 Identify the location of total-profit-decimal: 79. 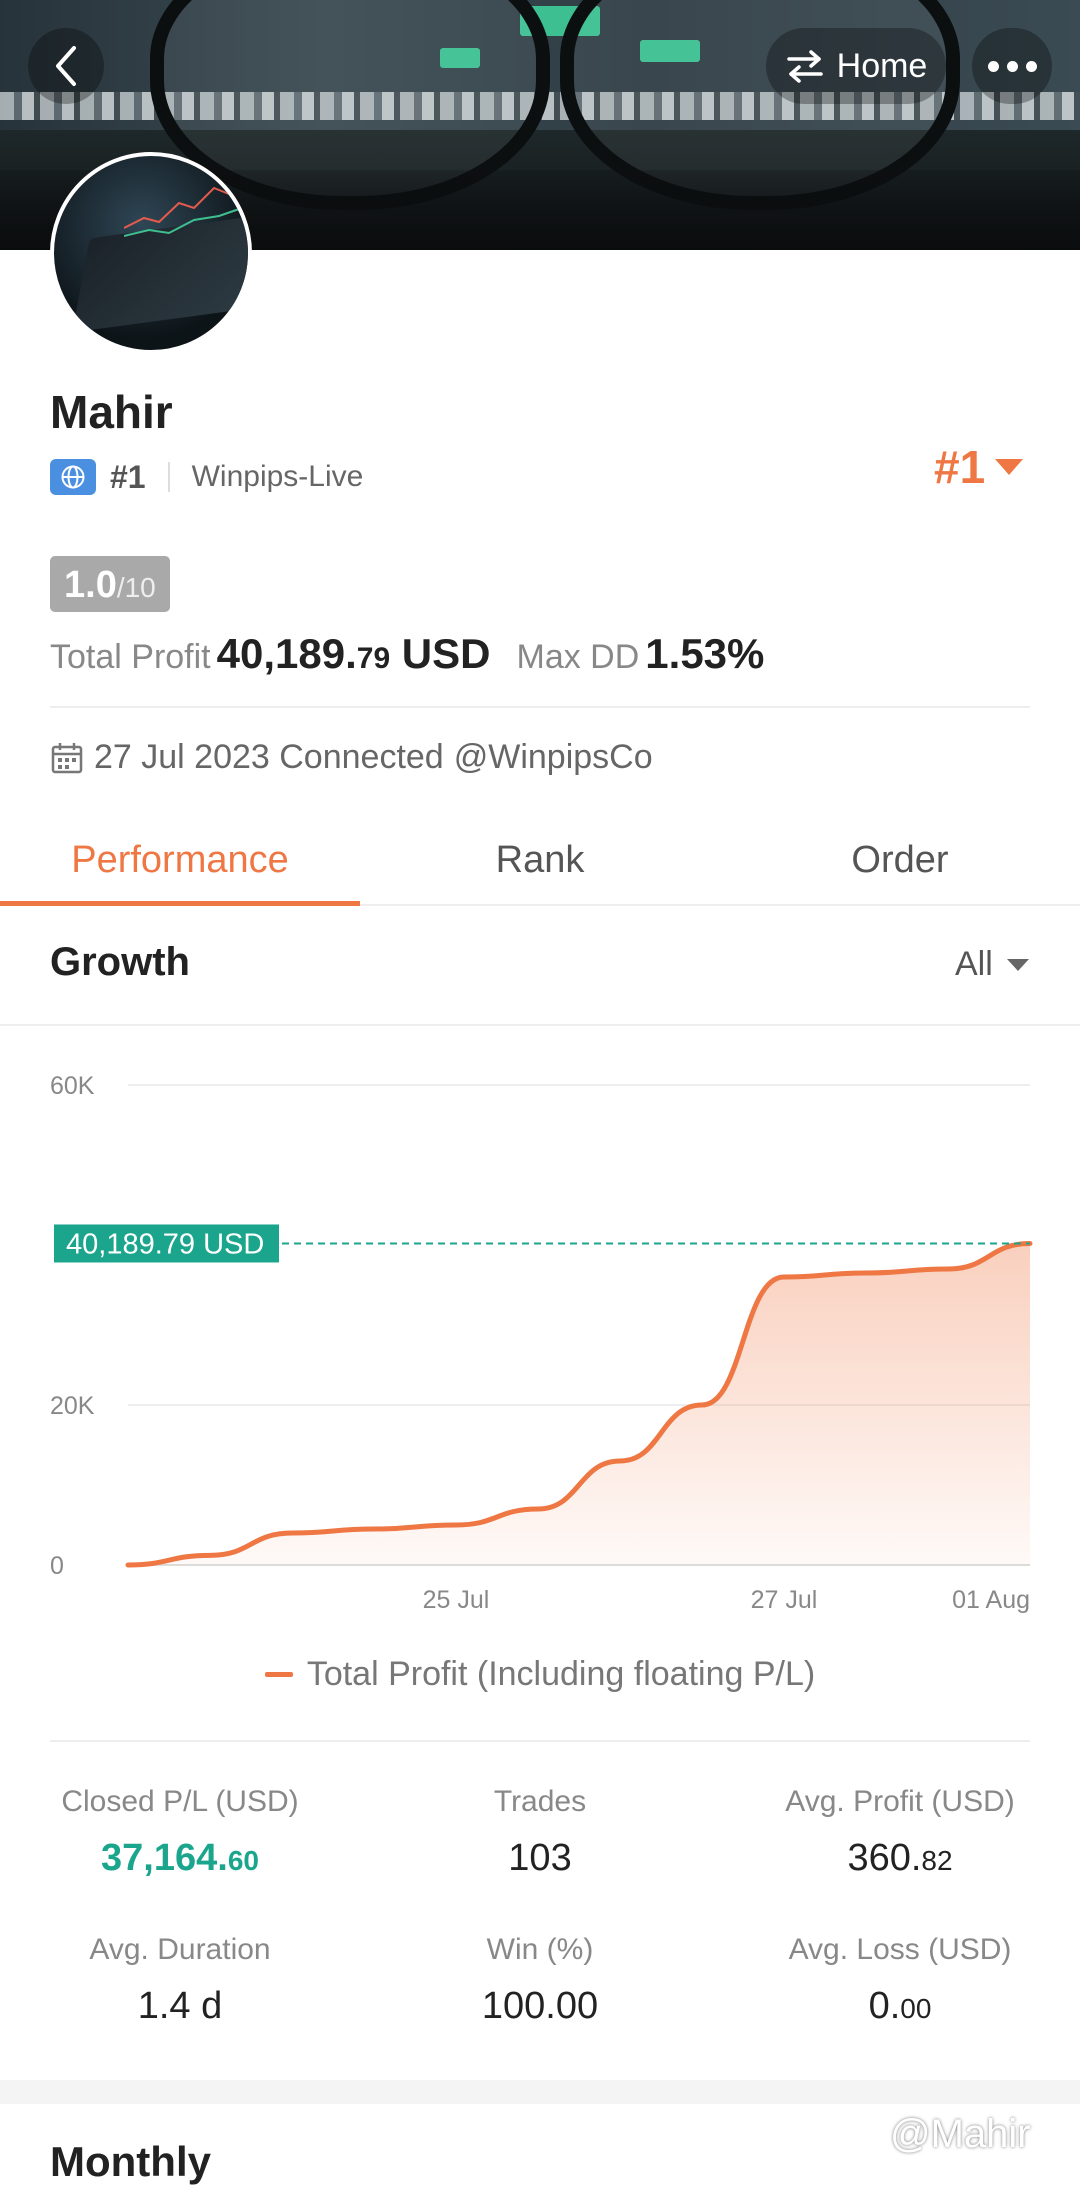
(373, 658).